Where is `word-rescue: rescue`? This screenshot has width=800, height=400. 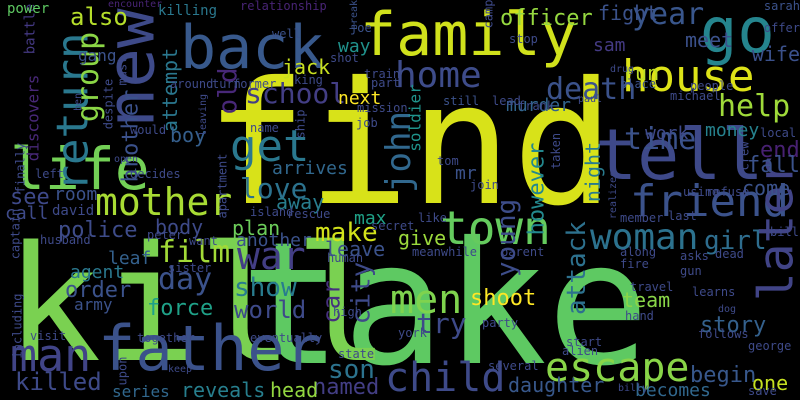
word-rescue: rescue is located at coordinates (309, 214).